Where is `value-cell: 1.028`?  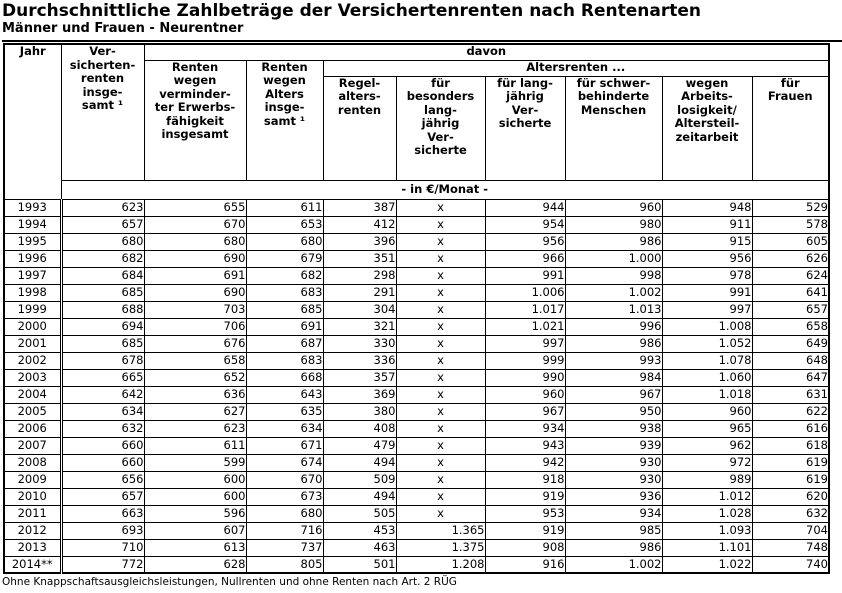 value-cell: 1.028 is located at coordinates (707, 513).